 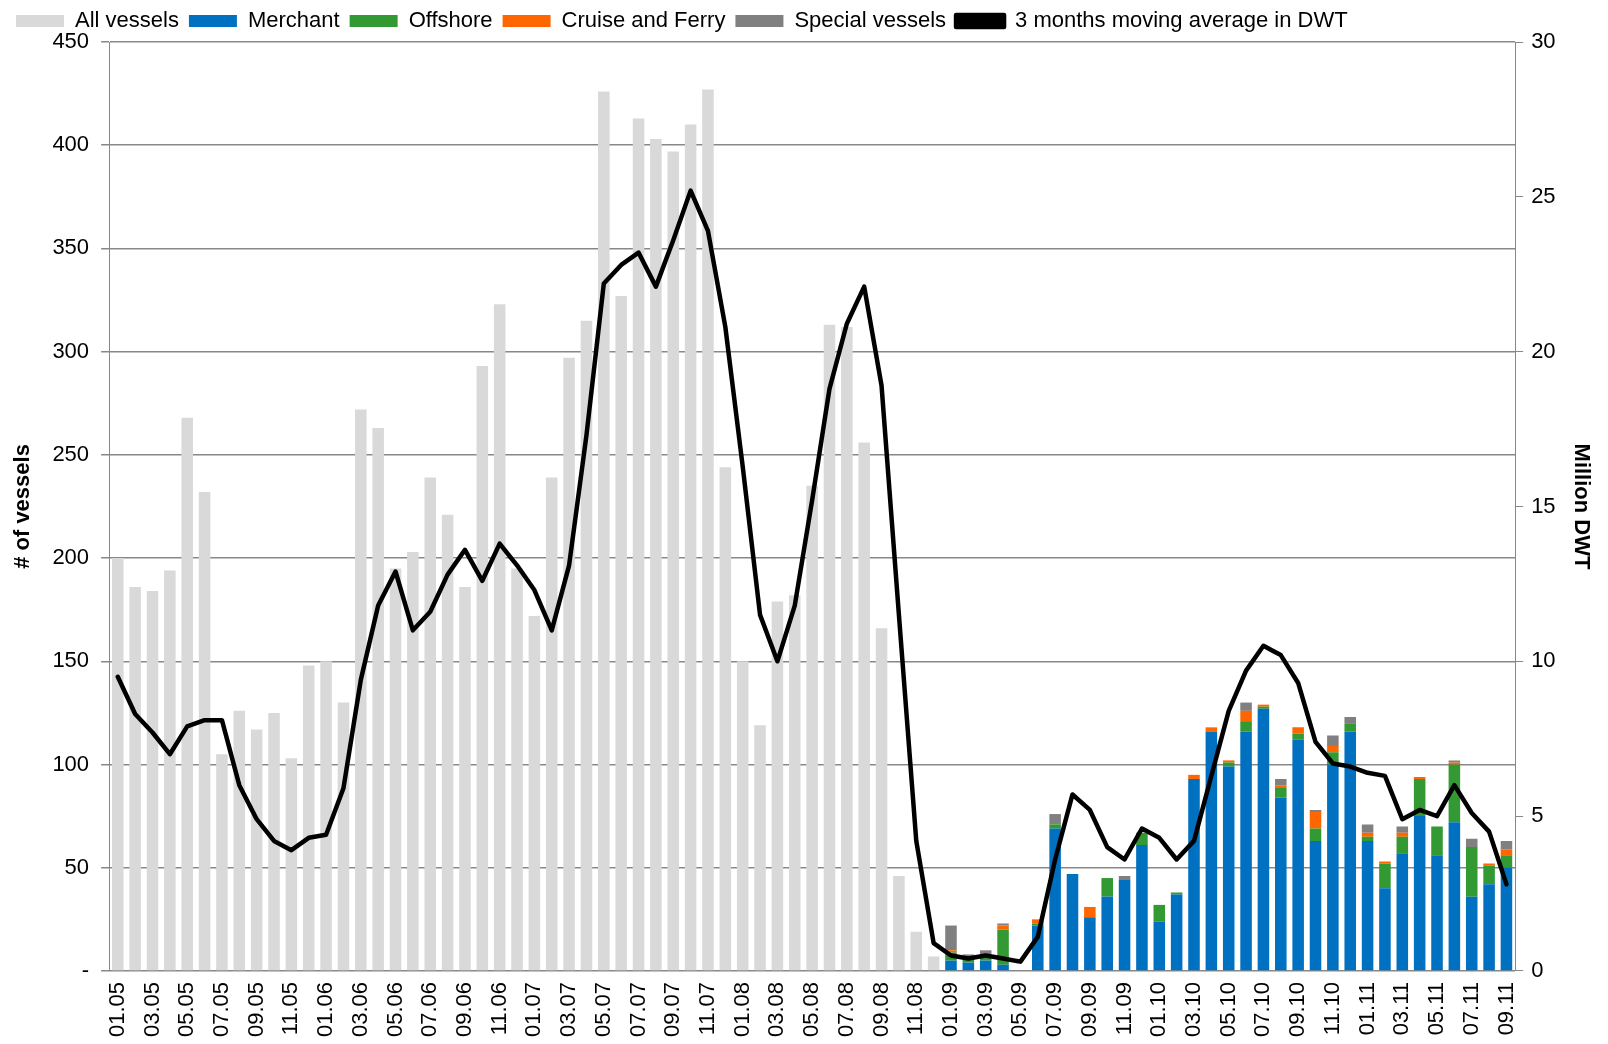 I want to click on x-tick-label: 09.06, so click(x=464, y=1009).